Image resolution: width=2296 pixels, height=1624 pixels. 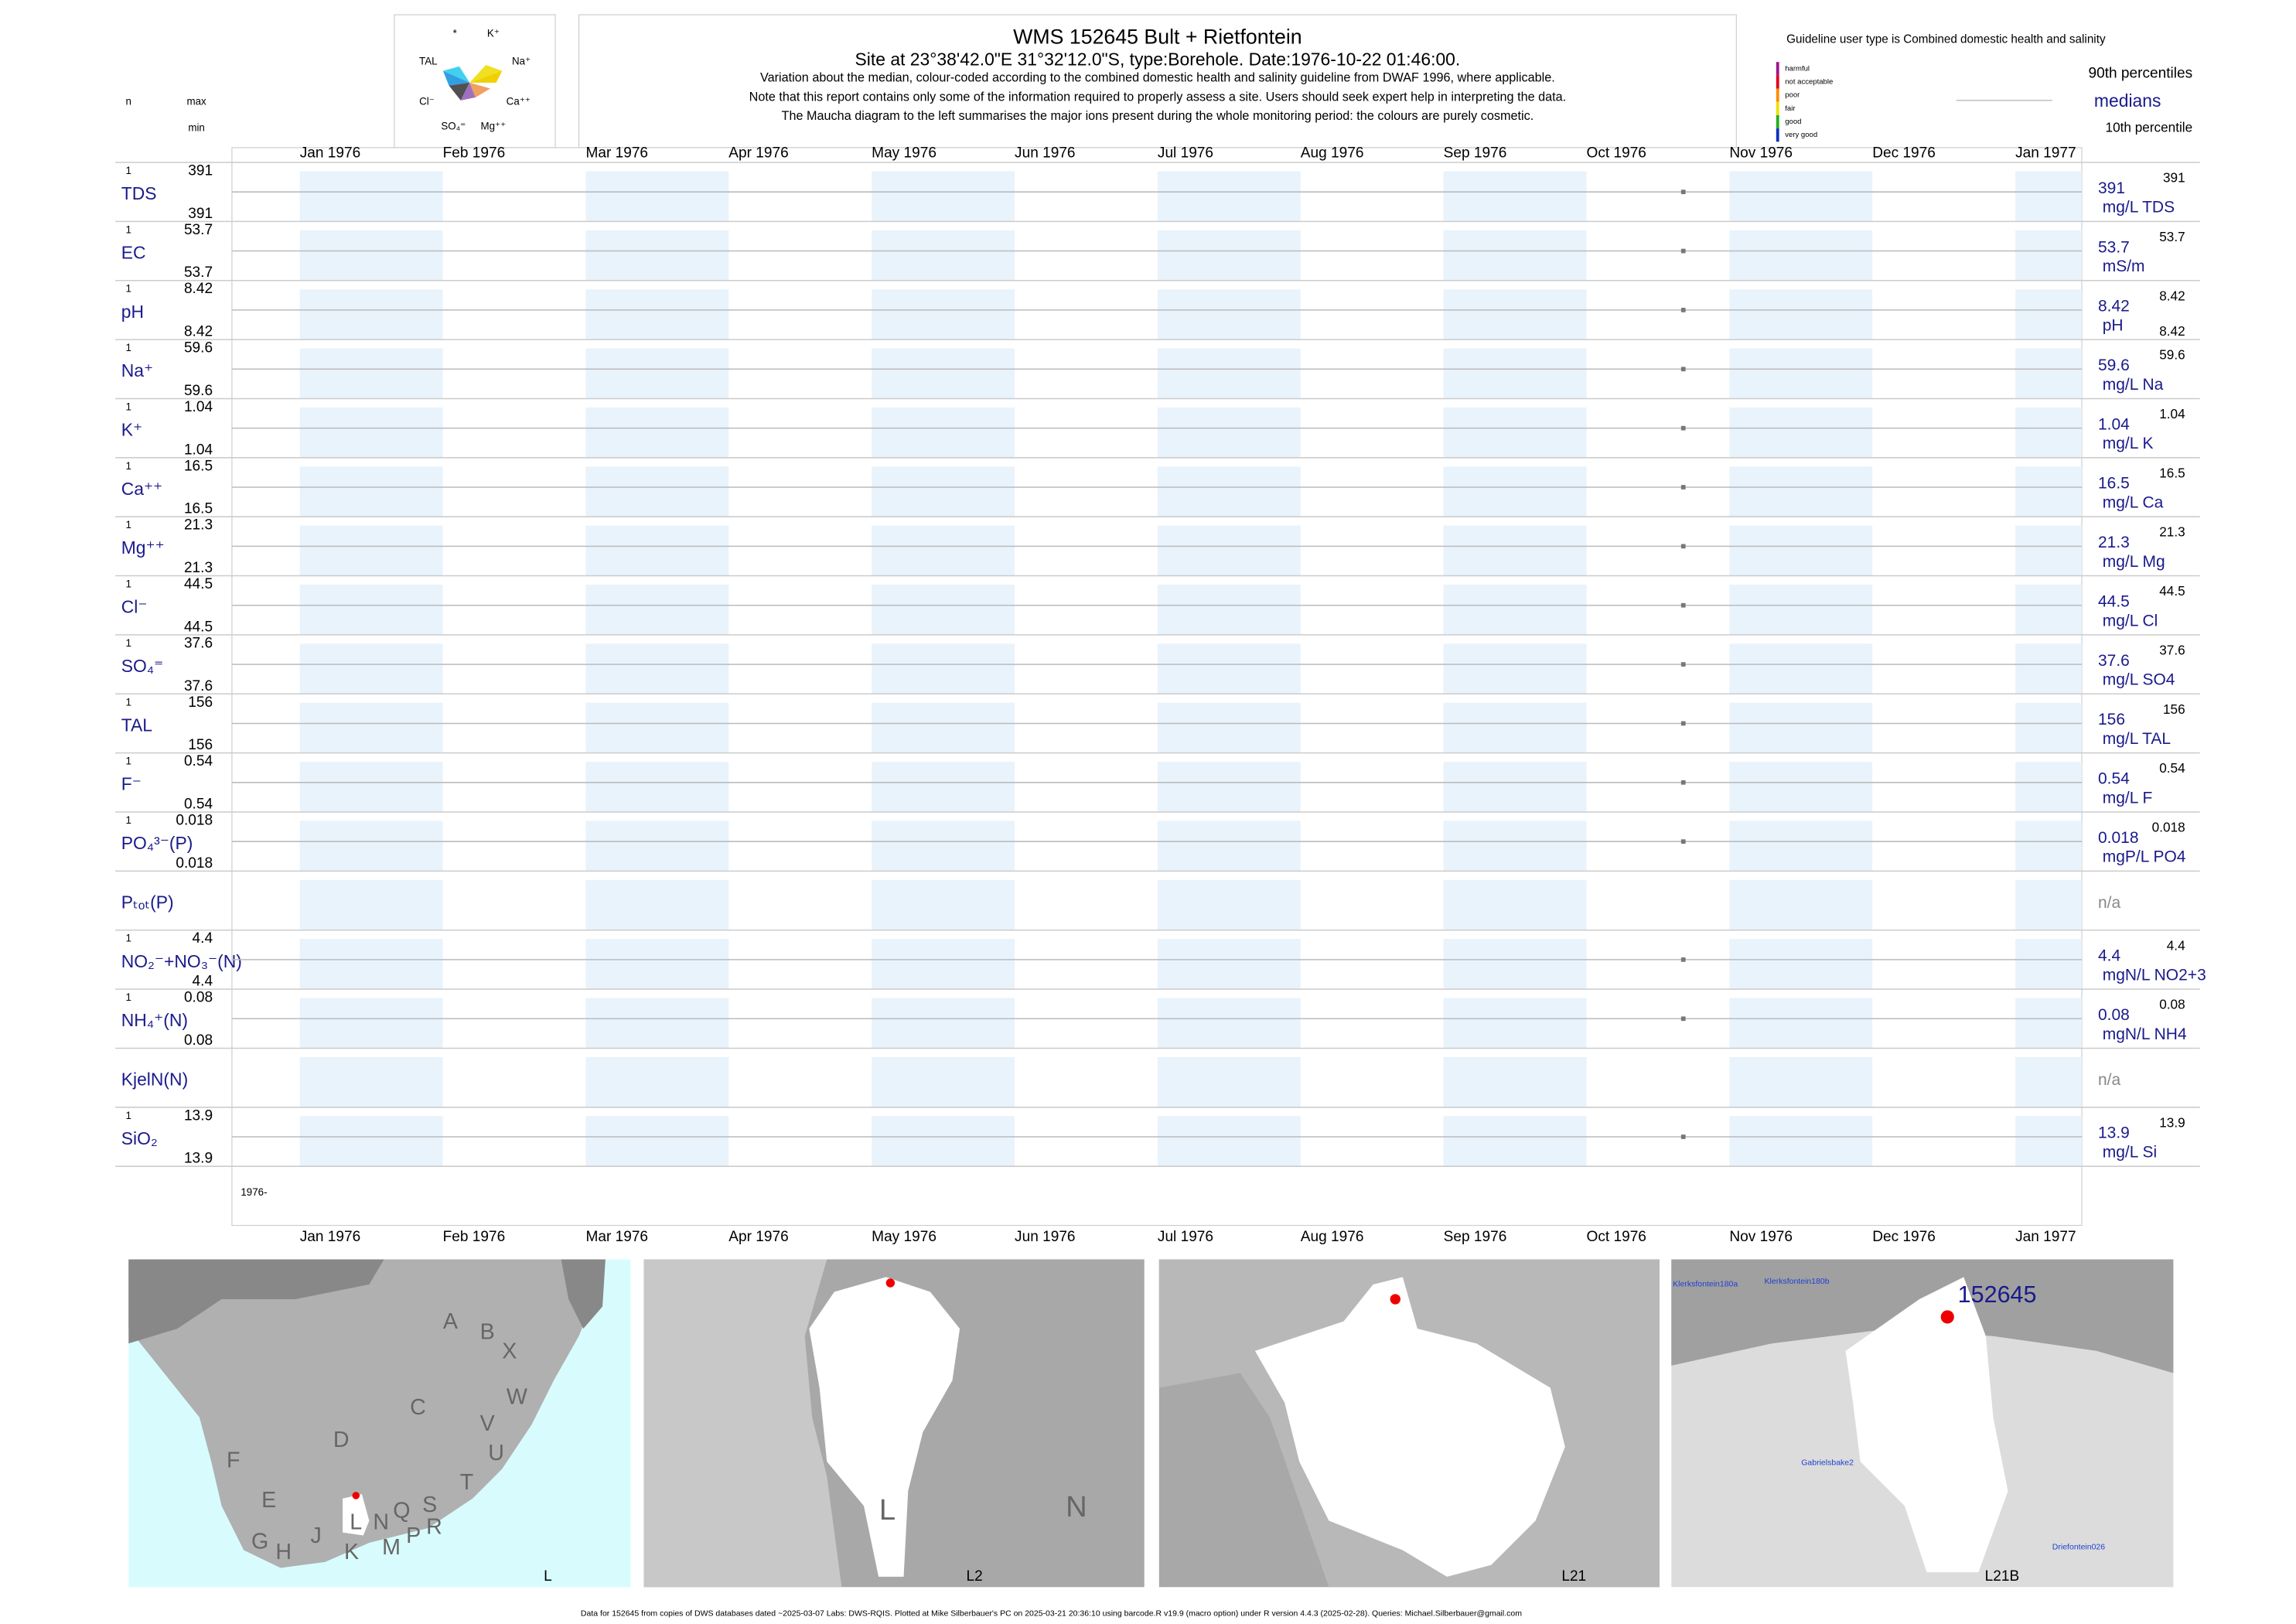 What do you see at coordinates (283, 1552) in the screenshot?
I see `map-label: H` at bounding box center [283, 1552].